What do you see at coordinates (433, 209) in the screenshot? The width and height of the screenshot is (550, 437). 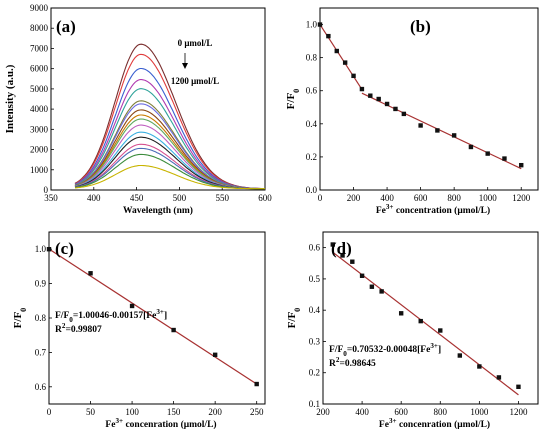 I see `x-axis-label: Fe3+ concentration (μmol/L)` at bounding box center [433, 209].